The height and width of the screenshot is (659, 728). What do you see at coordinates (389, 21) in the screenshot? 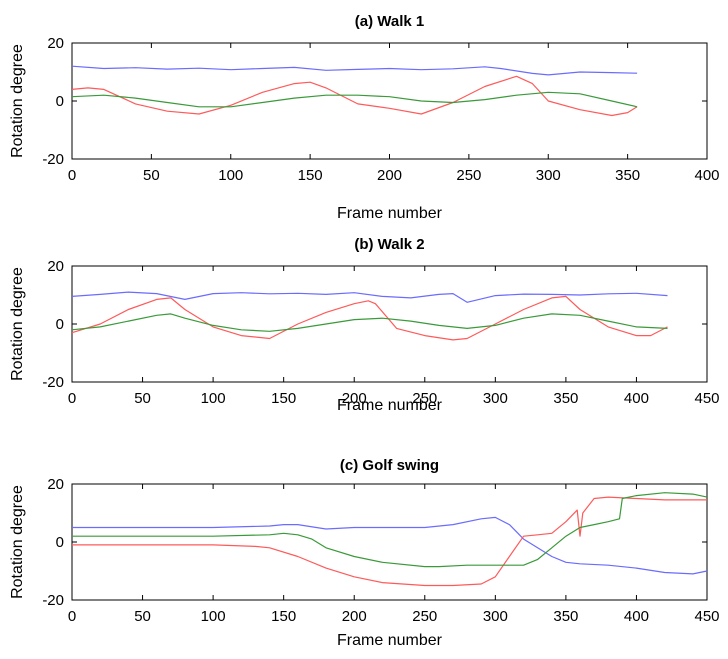
I see `chart-title: (a) Walk 1` at bounding box center [389, 21].